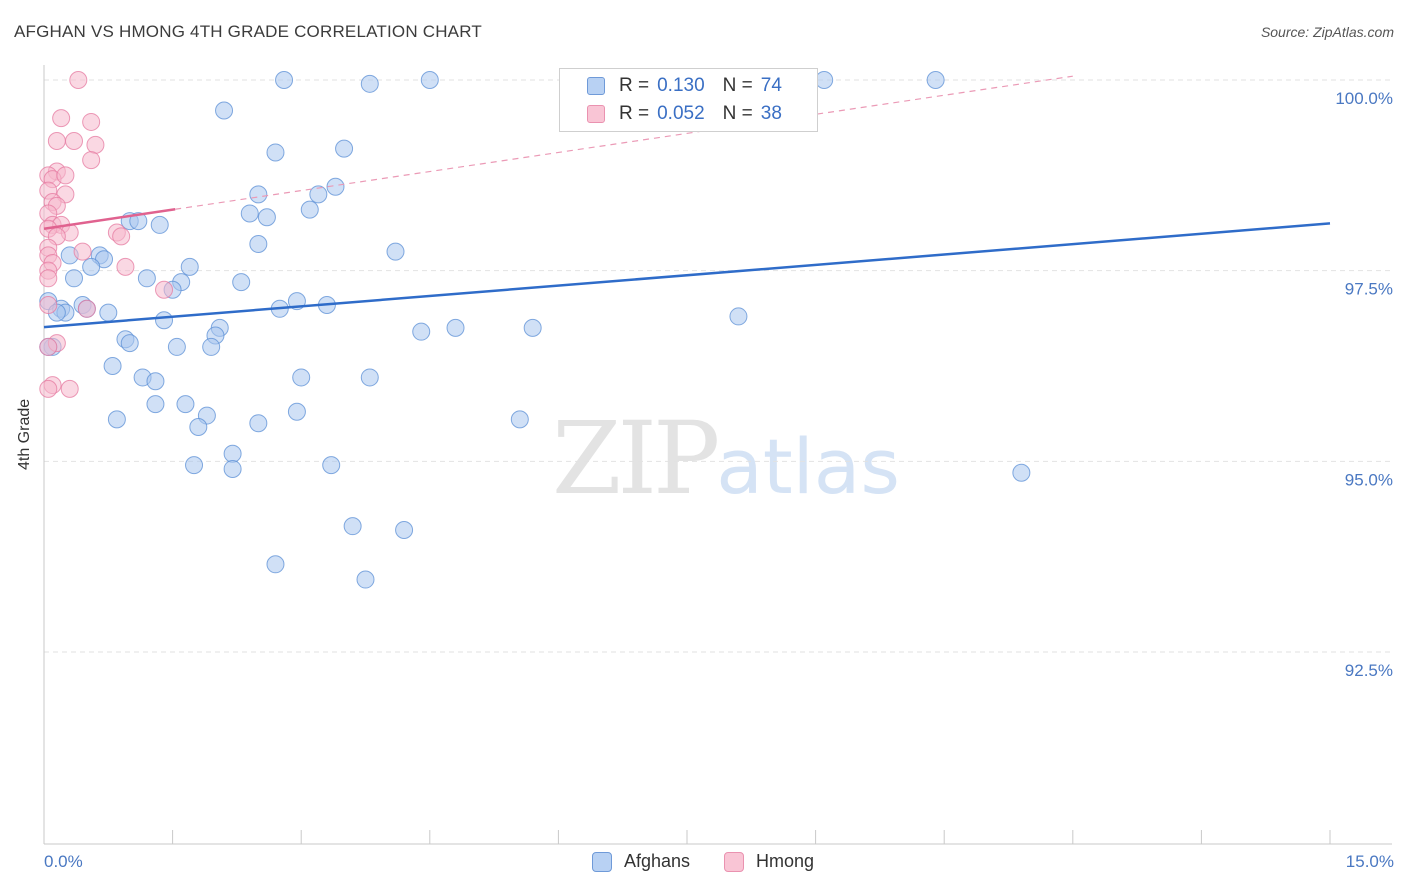 This screenshot has width=1406, height=892. I want to click on source-label: Source: ZipAtlas.com, so click(1327, 32).